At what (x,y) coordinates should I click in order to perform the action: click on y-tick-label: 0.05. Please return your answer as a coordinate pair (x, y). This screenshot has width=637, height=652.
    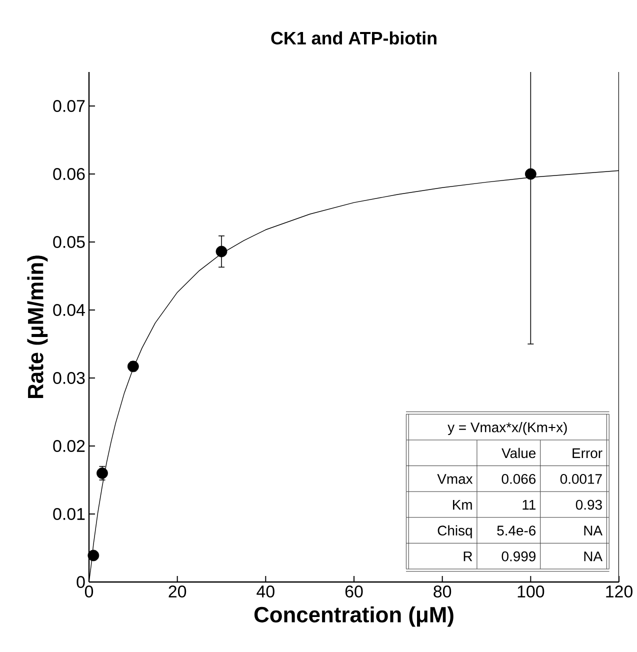
    Looking at the image, I should click on (69, 242).